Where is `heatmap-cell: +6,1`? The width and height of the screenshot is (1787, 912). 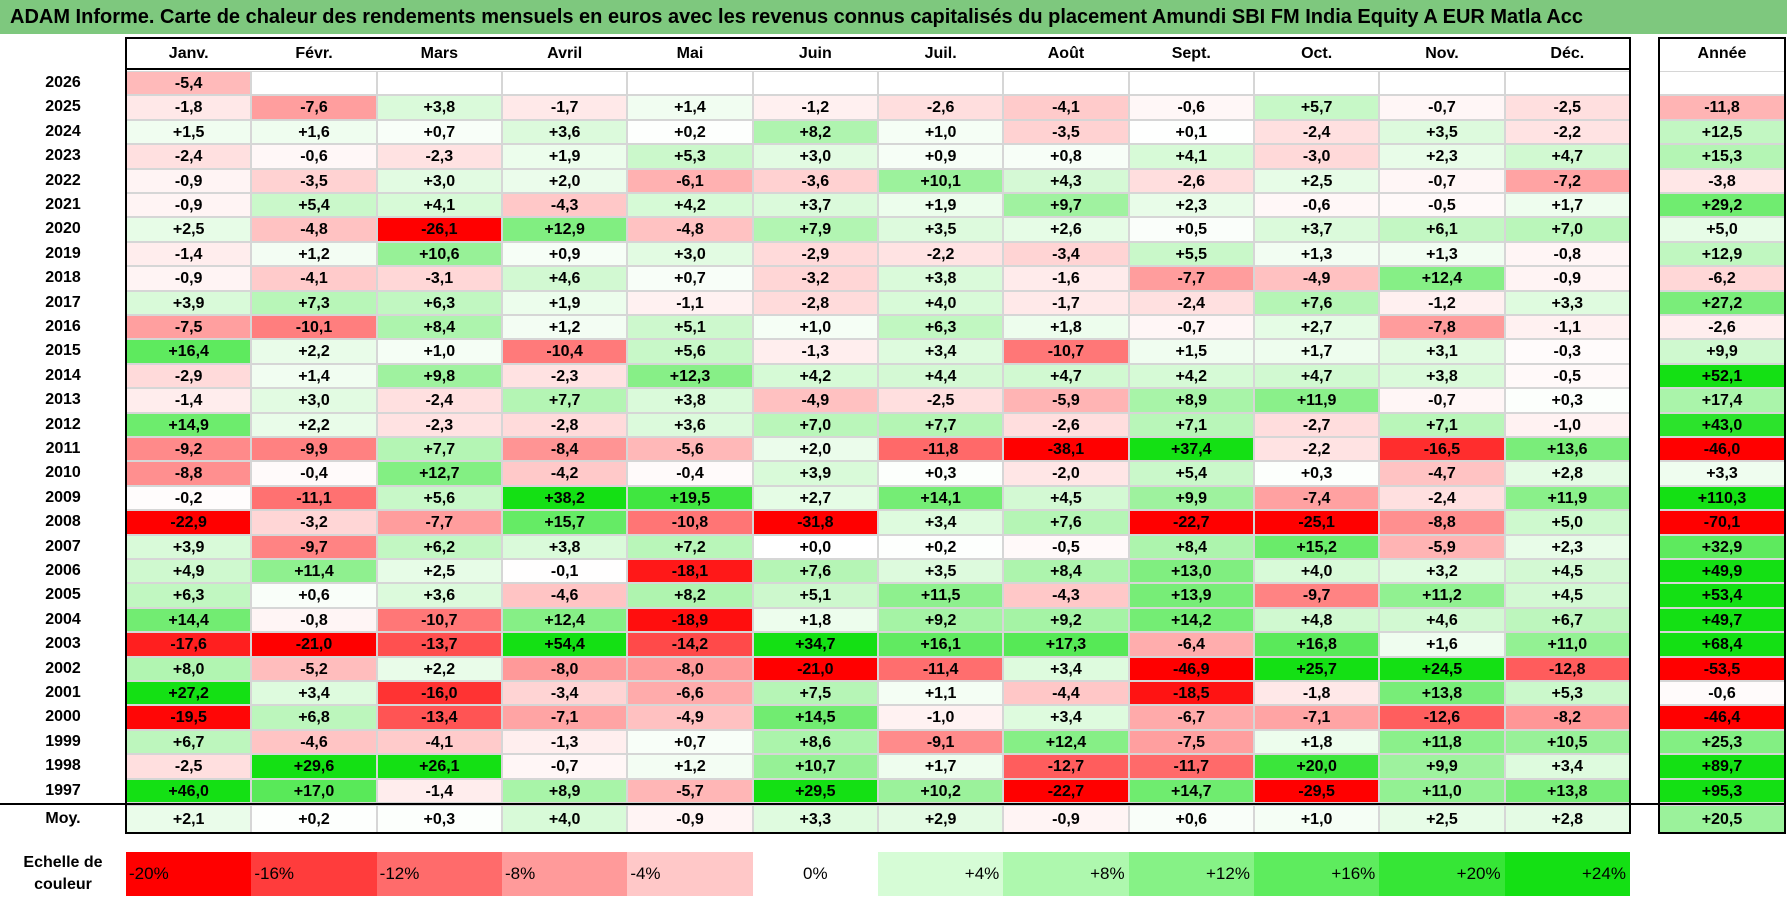
heatmap-cell: +6,1 is located at coordinates (1442, 229).